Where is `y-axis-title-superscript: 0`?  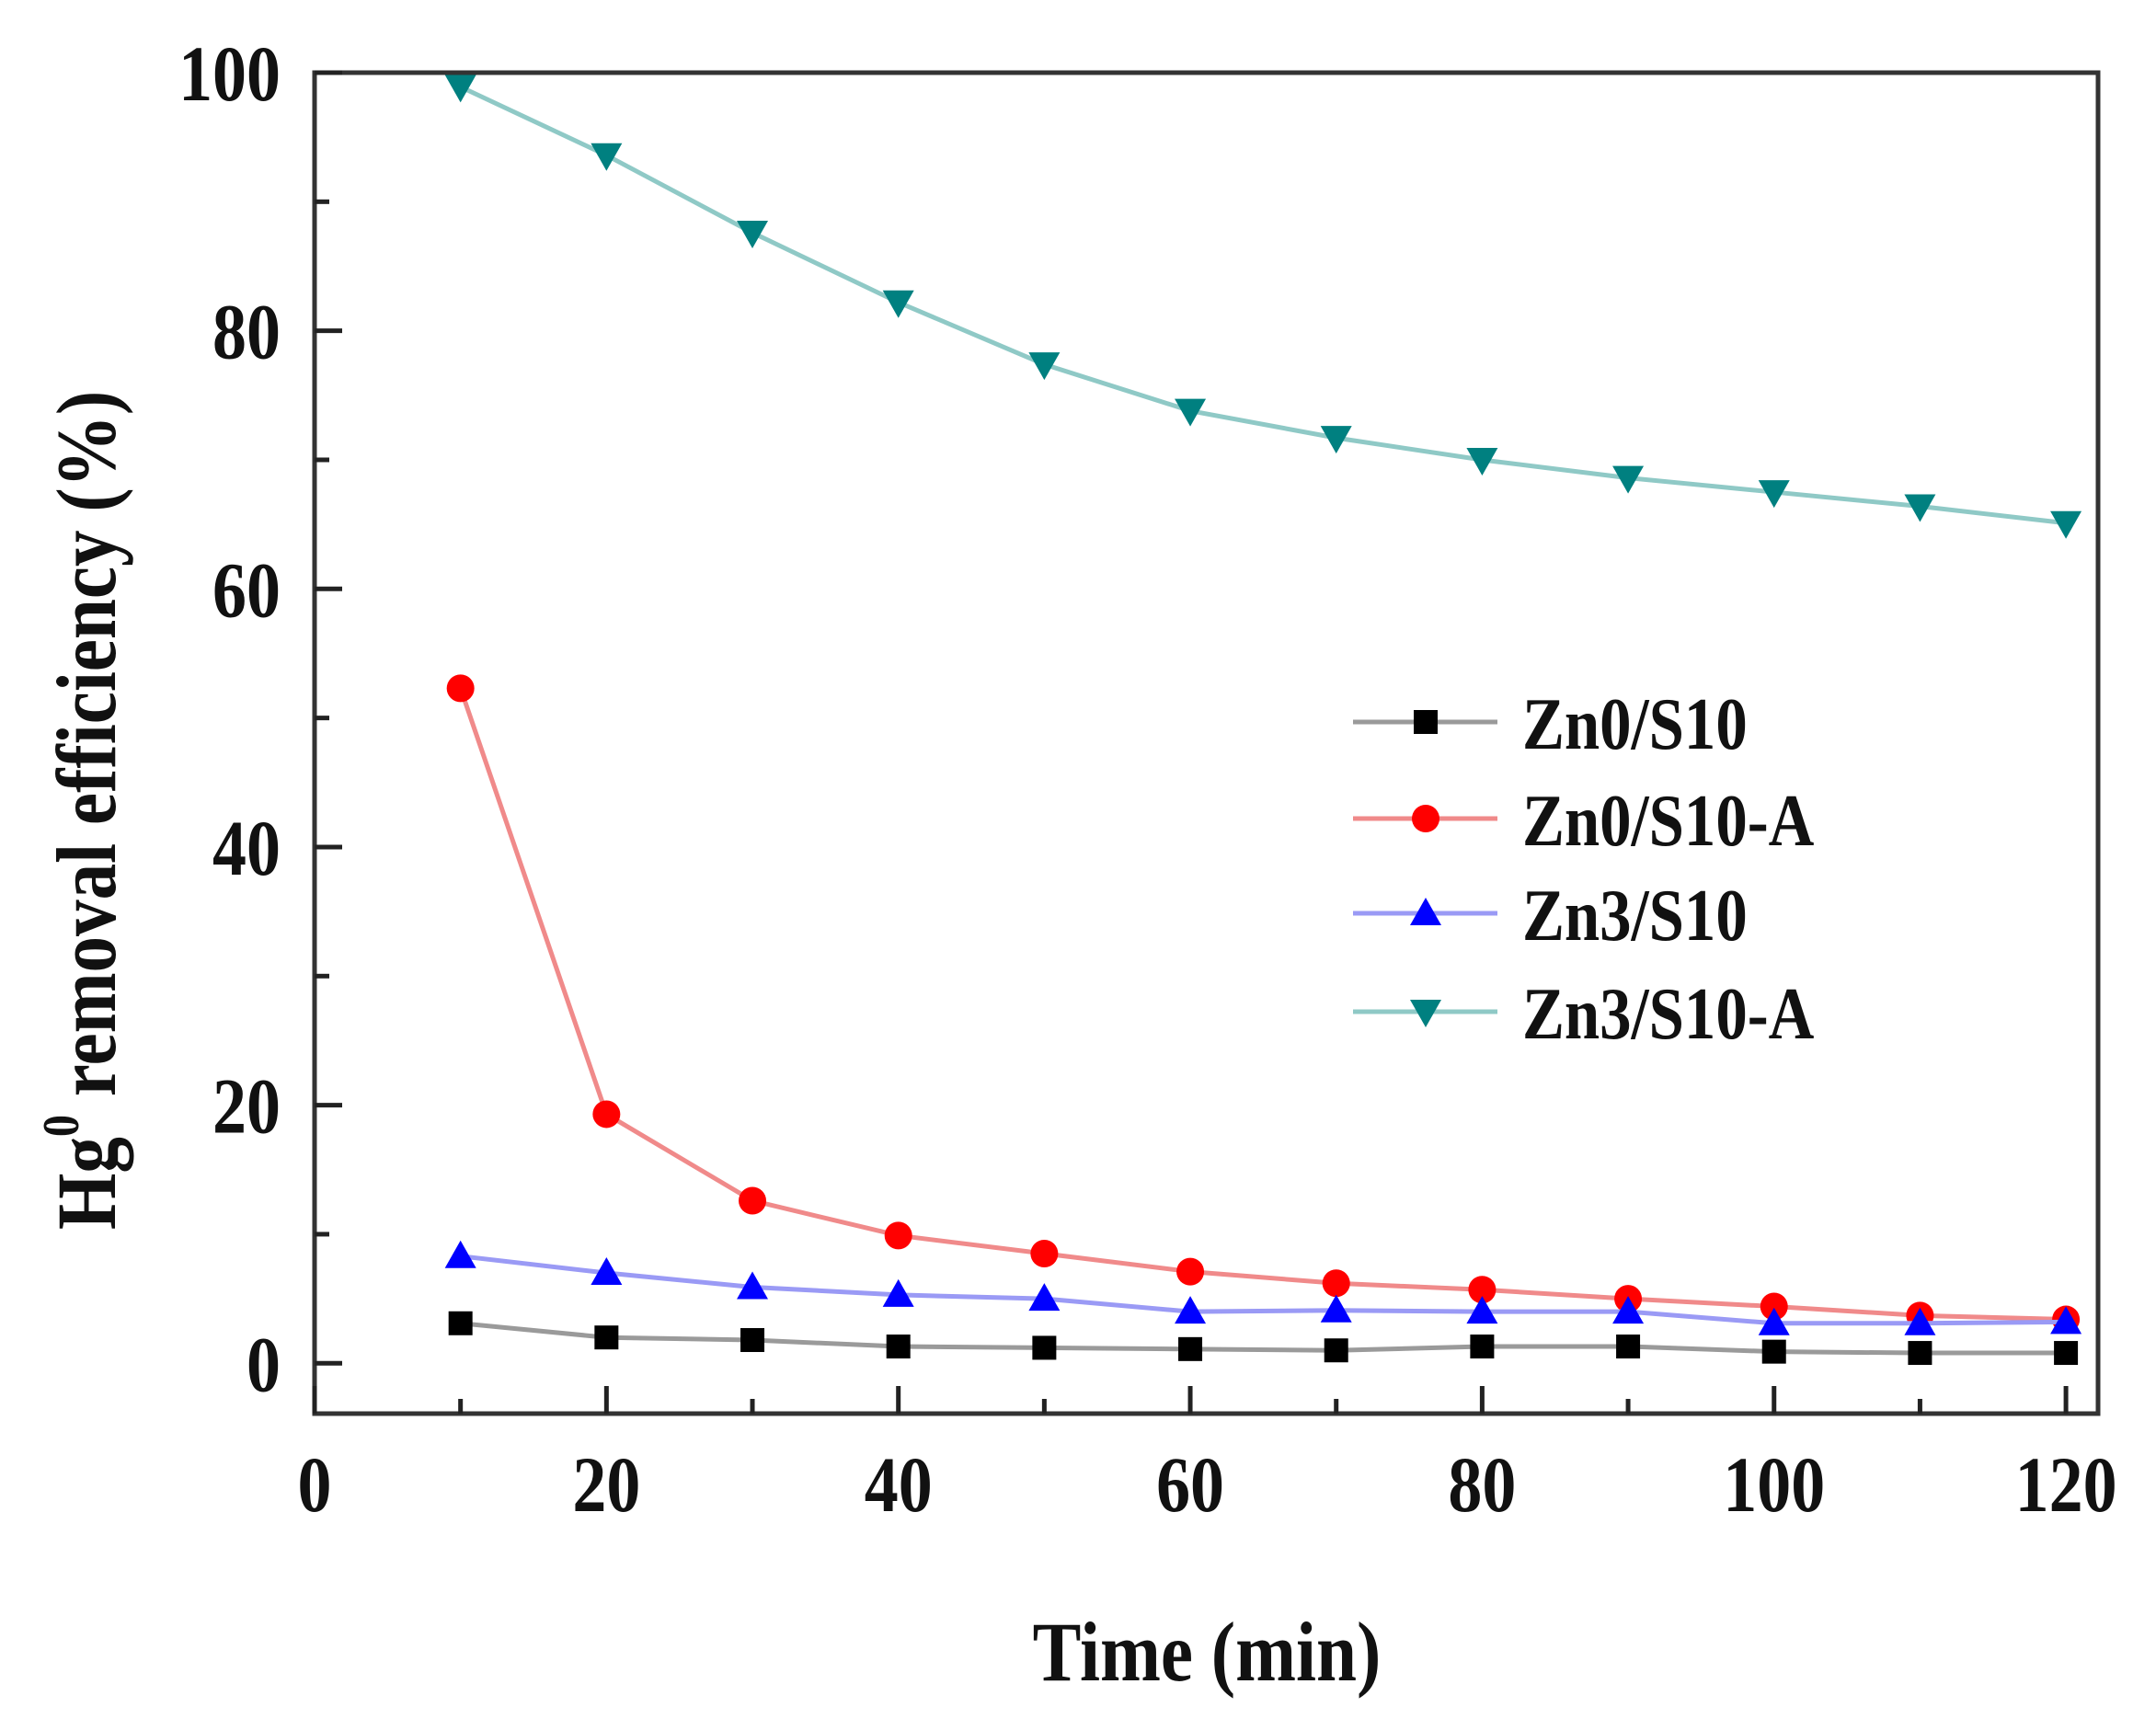 y-axis-title-superscript: 0 is located at coordinates (62, 1126).